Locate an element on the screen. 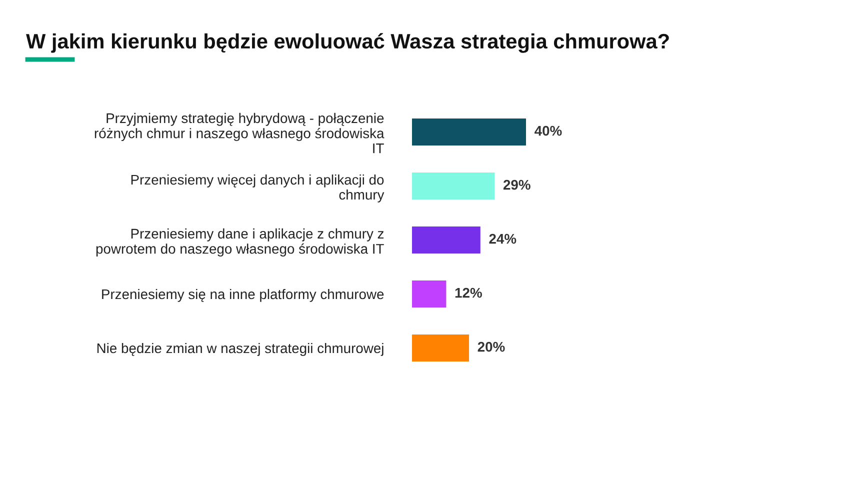 This screenshot has width=850, height=478. chart-title: W jakim kierunku będzie ewoluować Wasza strategia chmurowa? is located at coordinates (347, 43).